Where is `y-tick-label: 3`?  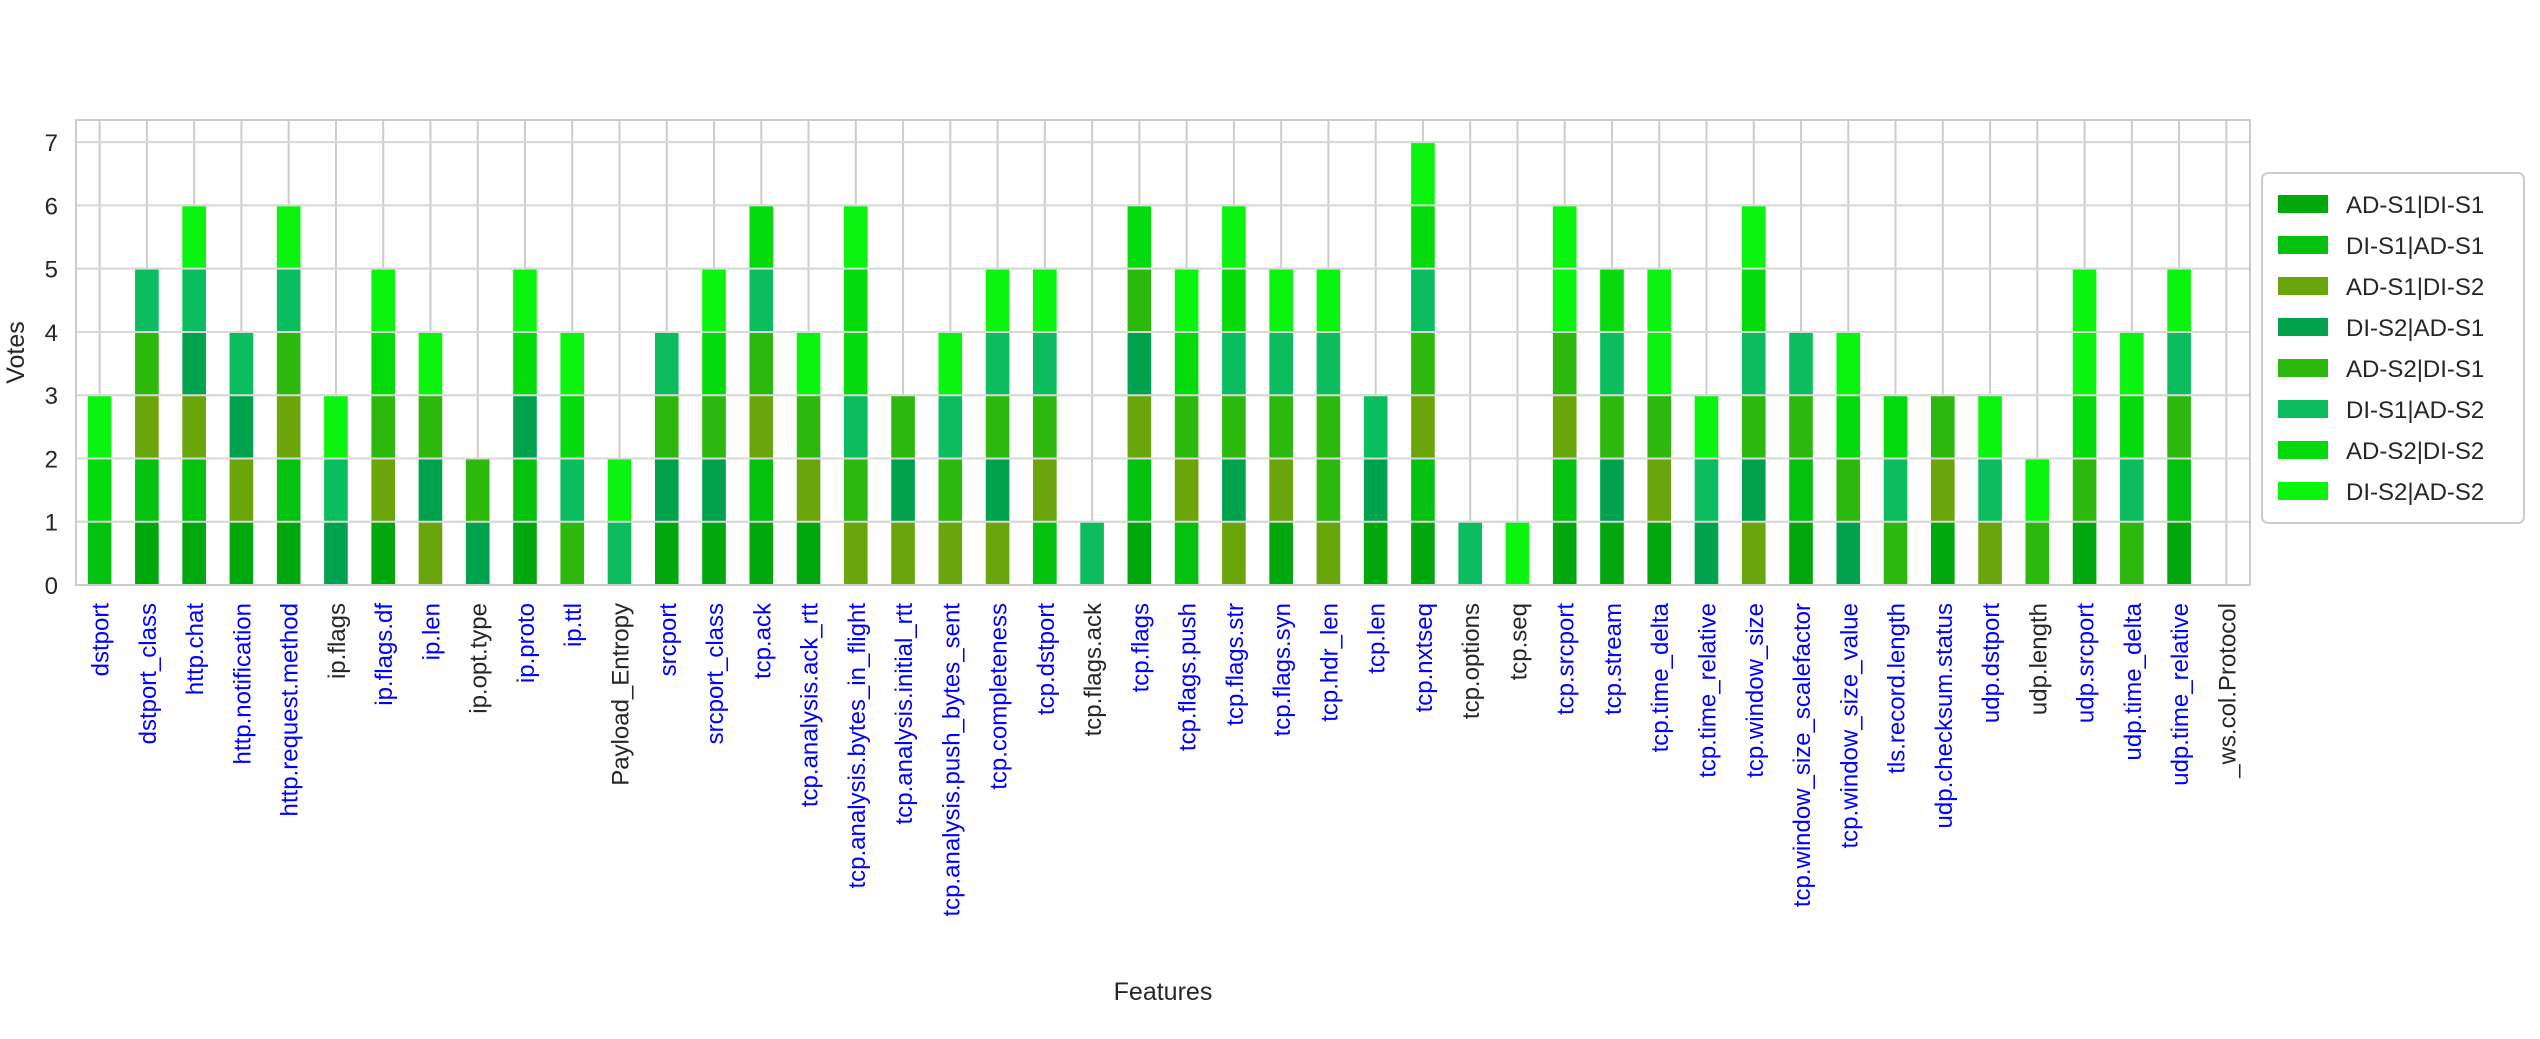 y-tick-label: 3 is located at coordinates (51, 396).